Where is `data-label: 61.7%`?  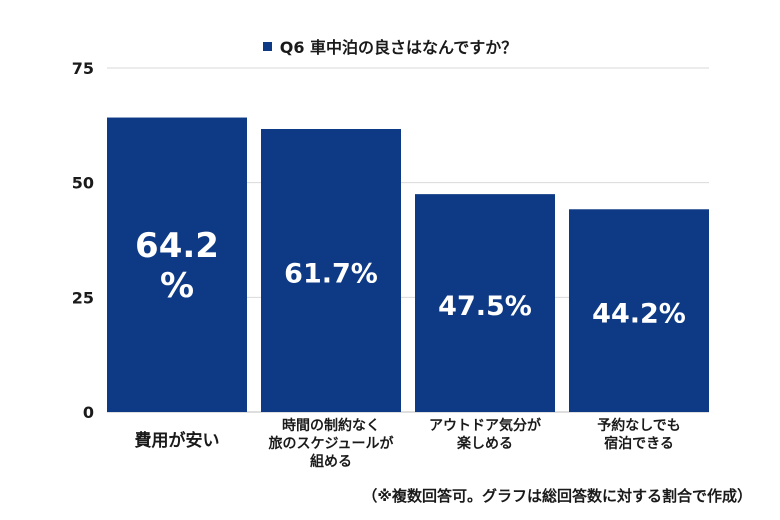
data-label: 61.7% is located at coordinates (331, 274).